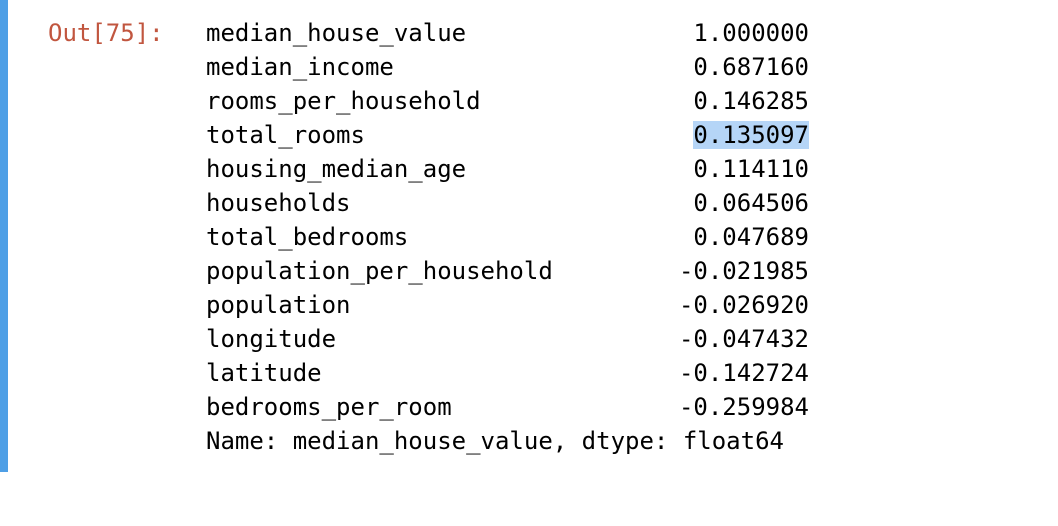 The image size is (1058, 526). What do you see at coordinates (751, 33) in the screenshot?
I see `row-value: 1.000000` at bounding box center [751, 33].